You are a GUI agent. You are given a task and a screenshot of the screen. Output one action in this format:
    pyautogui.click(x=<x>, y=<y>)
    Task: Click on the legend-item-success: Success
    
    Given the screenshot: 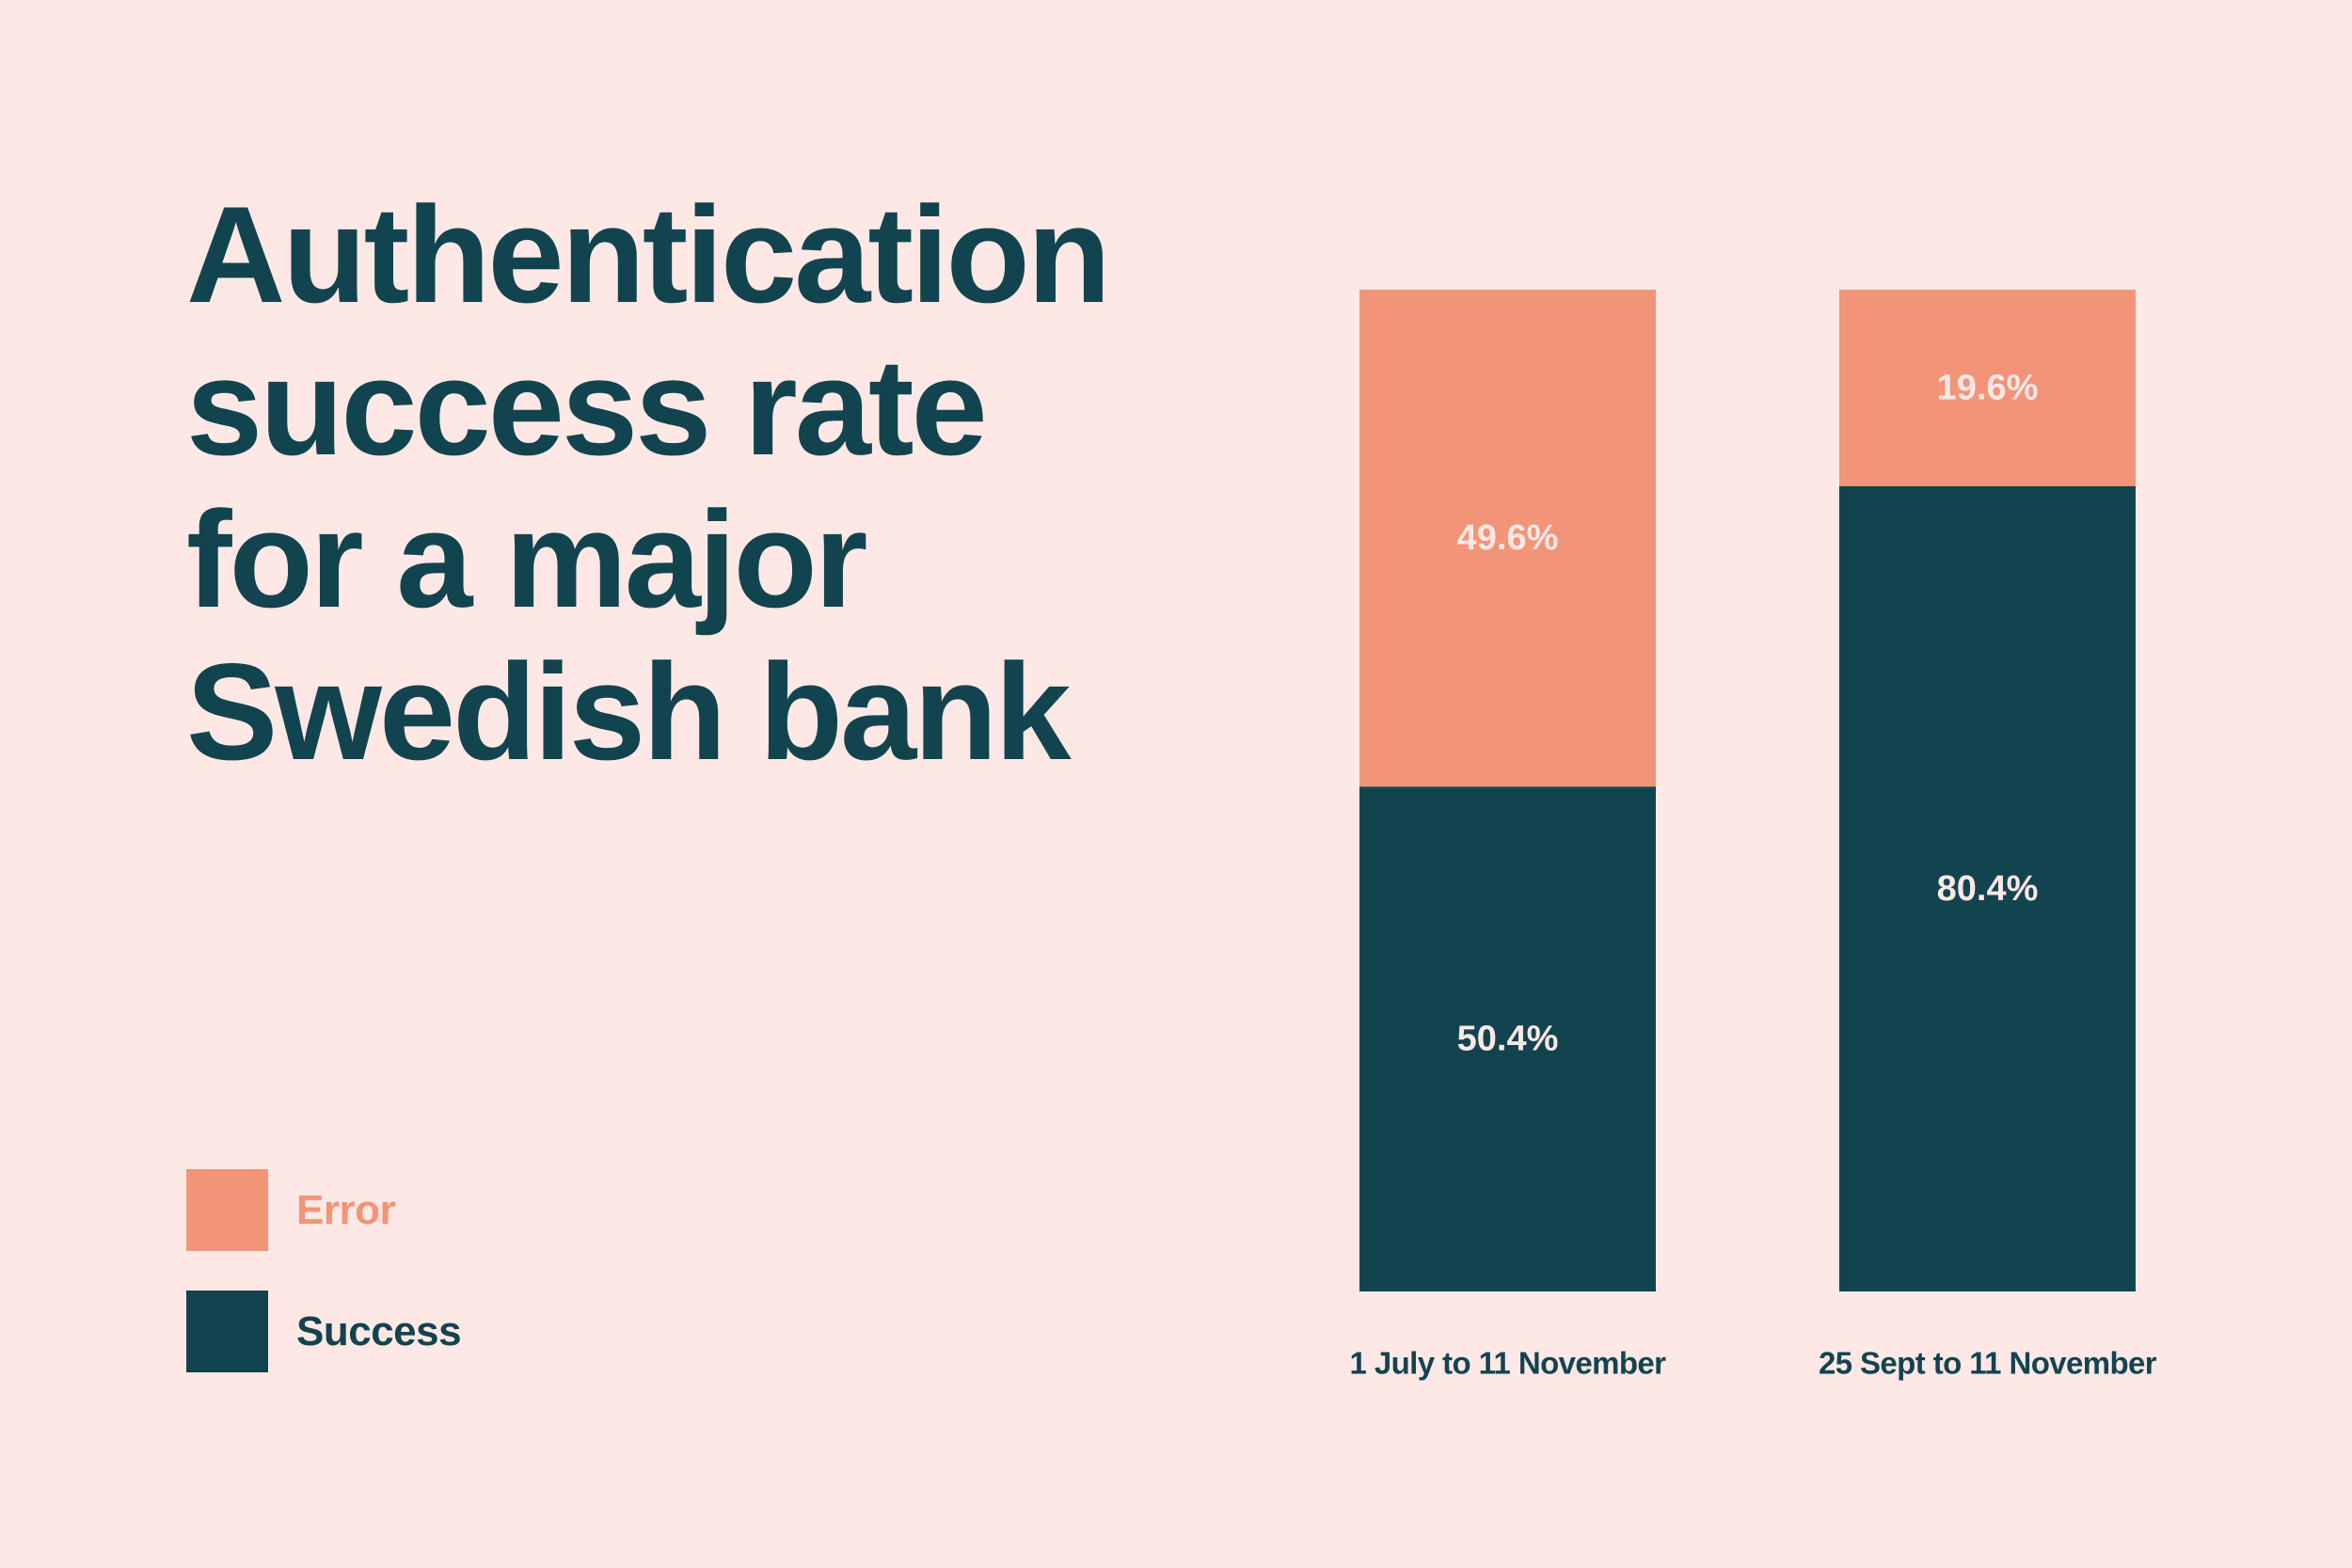 What is the action you would take?
    pyautogui.click(x=324, y=1331)
    